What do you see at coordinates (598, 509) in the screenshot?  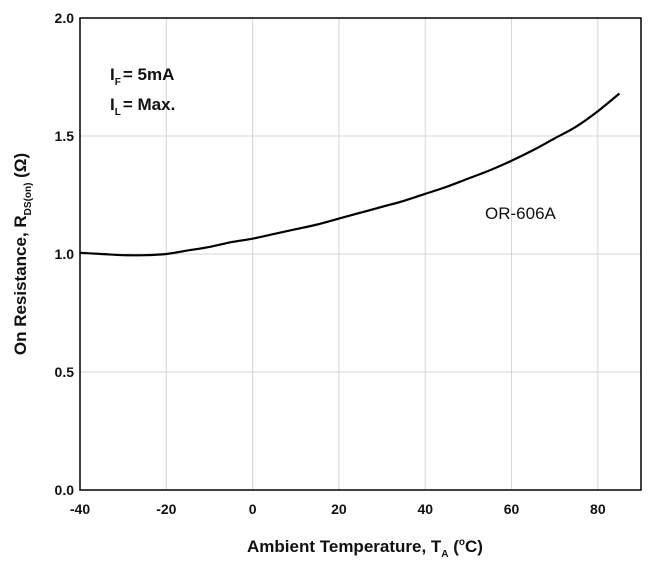 I see `x-tick-label: 80` at bounding box center [598, 509].